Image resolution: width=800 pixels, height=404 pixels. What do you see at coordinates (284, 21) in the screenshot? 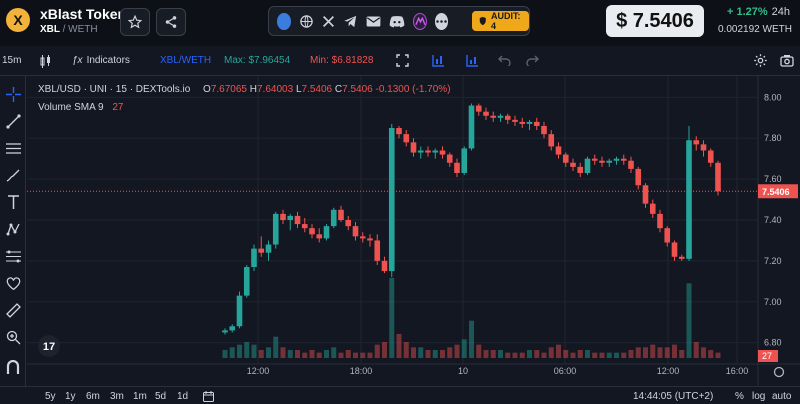
I see `coin-icon` at bounding box center [284, 21].